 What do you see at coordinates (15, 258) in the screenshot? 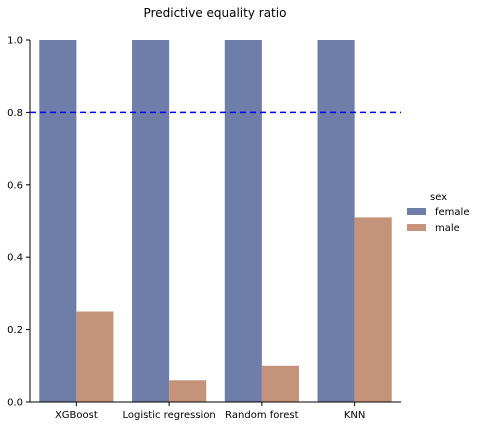
I see `y-tick-label: 0.4` at bounding box center [15, 258].